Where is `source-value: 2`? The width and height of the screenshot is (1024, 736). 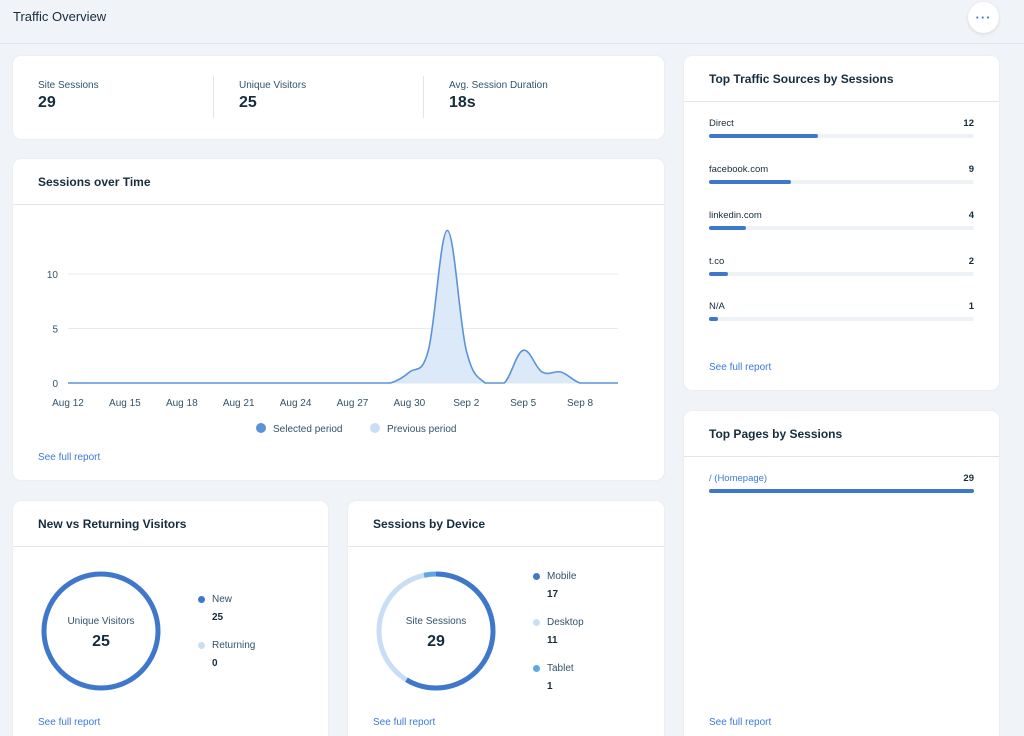 source-value: 2 is located at coordinates (971, 261).